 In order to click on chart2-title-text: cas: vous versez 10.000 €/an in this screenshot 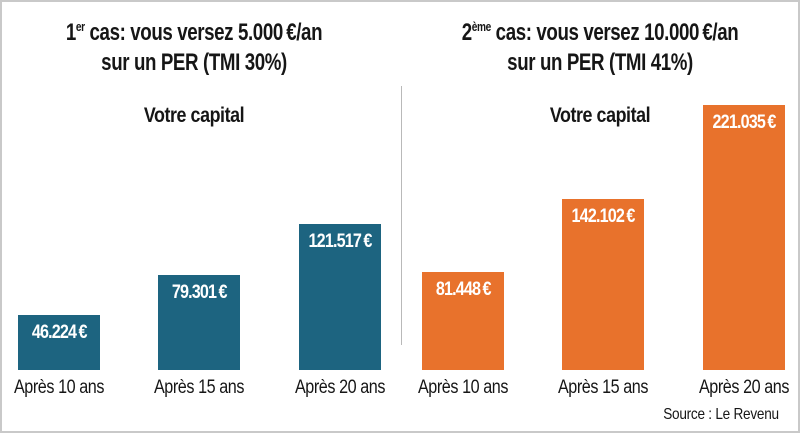, I will do `click(614, 32)`.